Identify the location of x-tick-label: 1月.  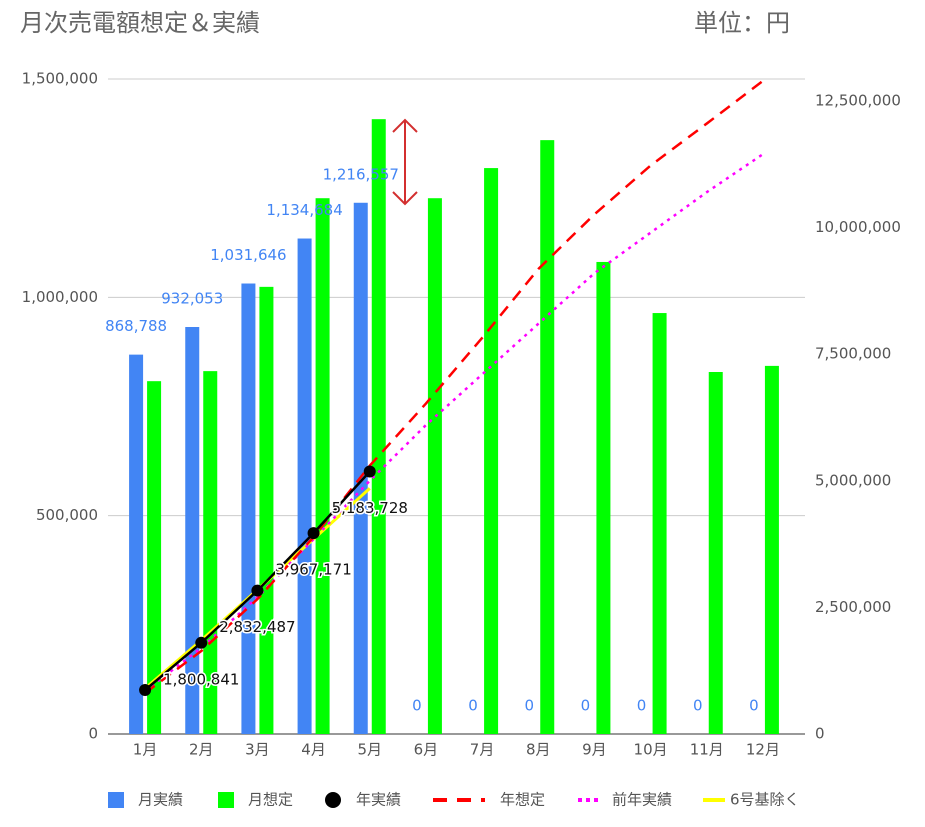
(145, 750).